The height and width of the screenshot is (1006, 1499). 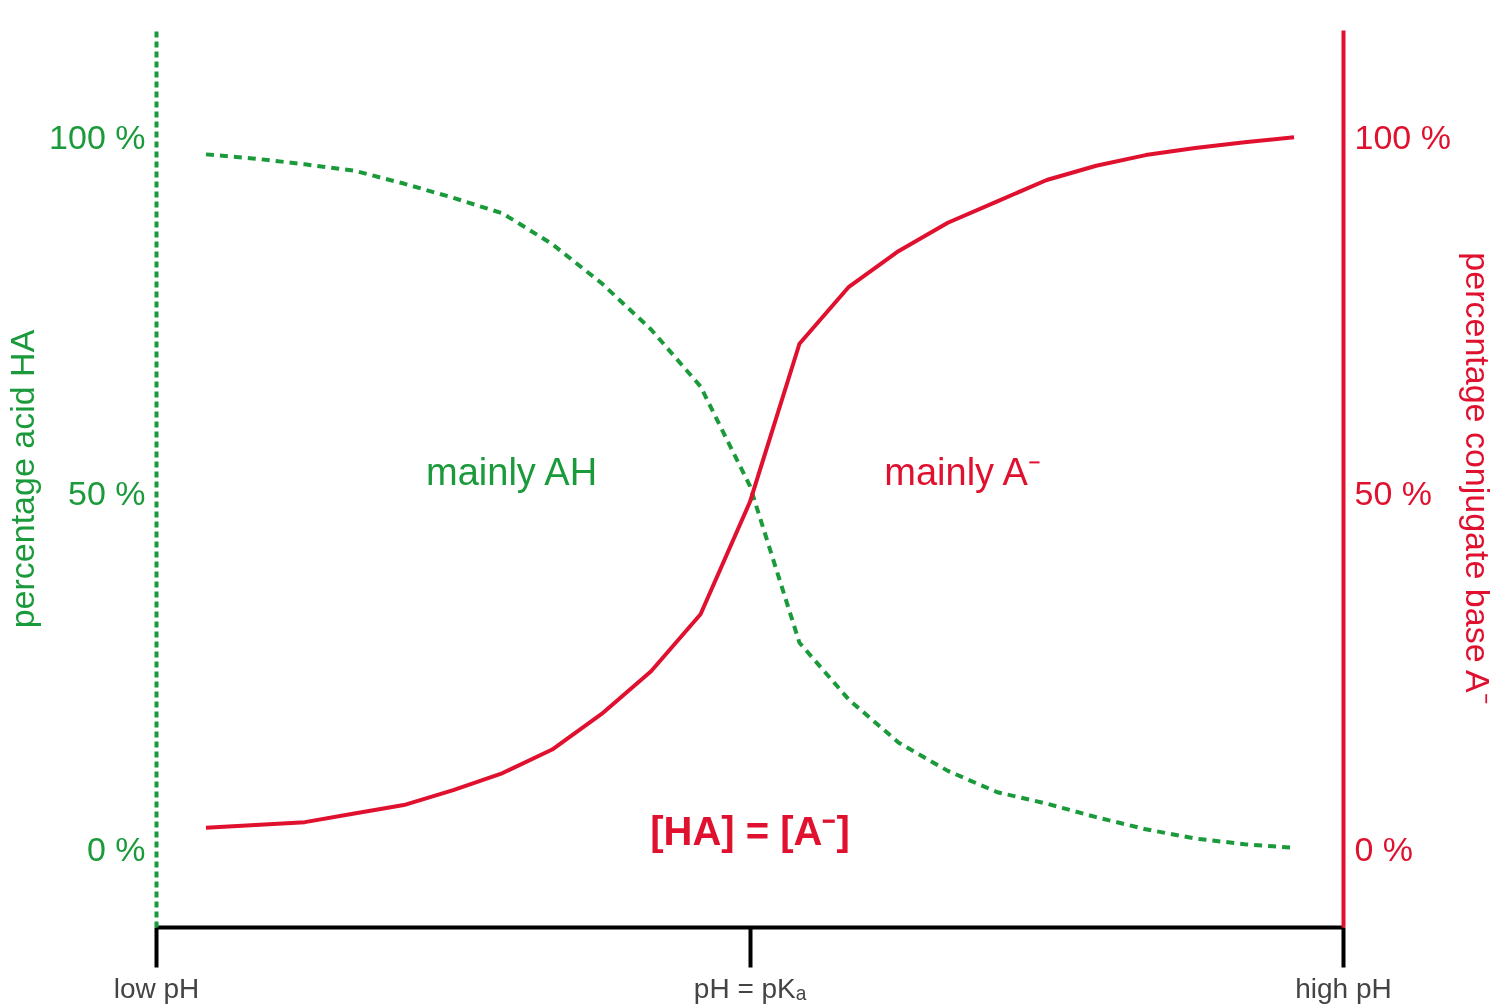 I want to click on y2-tick-label: 50 %, so click(x=1393, y=493).